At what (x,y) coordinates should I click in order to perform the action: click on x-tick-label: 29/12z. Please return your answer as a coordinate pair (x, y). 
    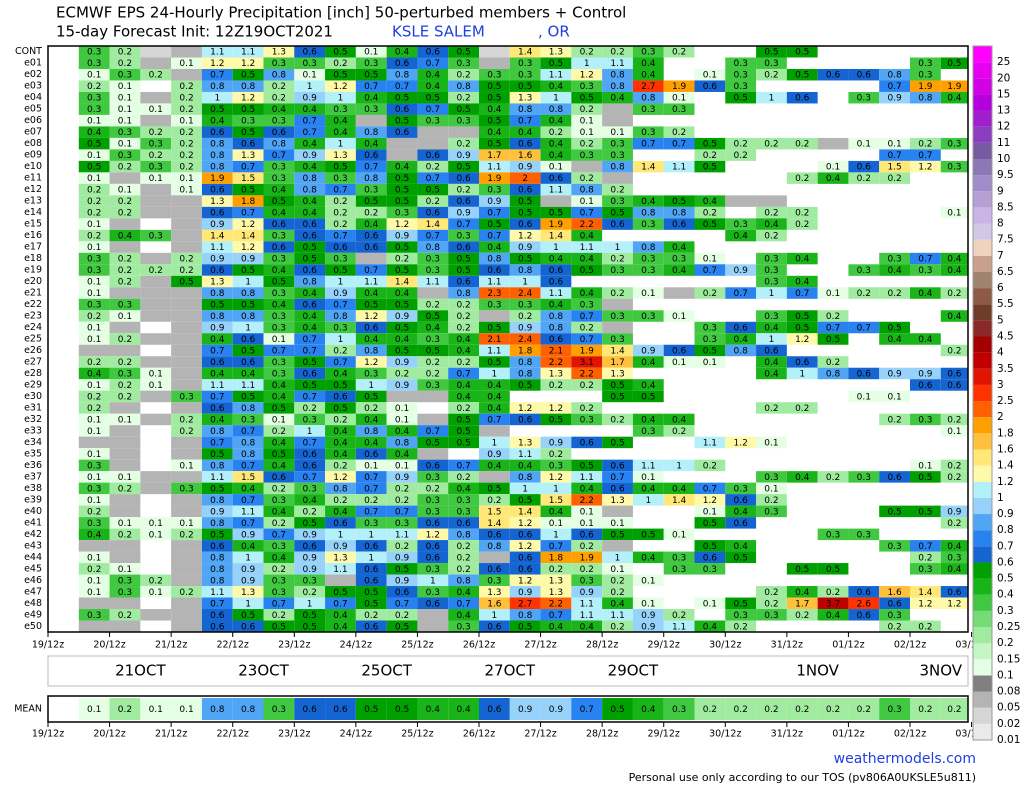
    Looking at the image, I should click on (664, 645).